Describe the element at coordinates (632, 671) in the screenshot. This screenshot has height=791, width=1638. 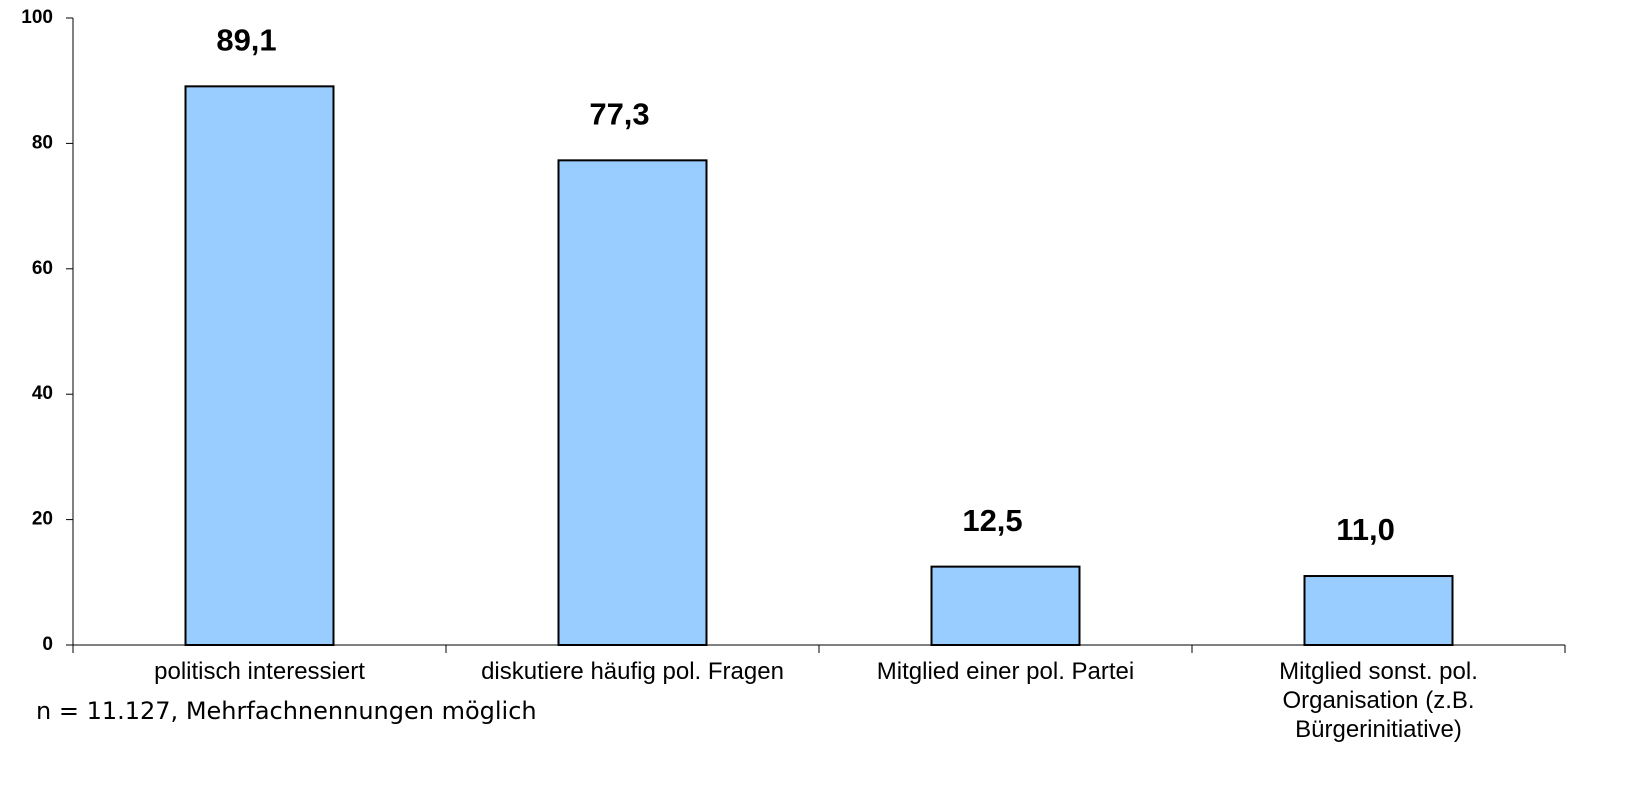
I see `x-tick-label: diskutiere häufig pol. Fragen` at that location.